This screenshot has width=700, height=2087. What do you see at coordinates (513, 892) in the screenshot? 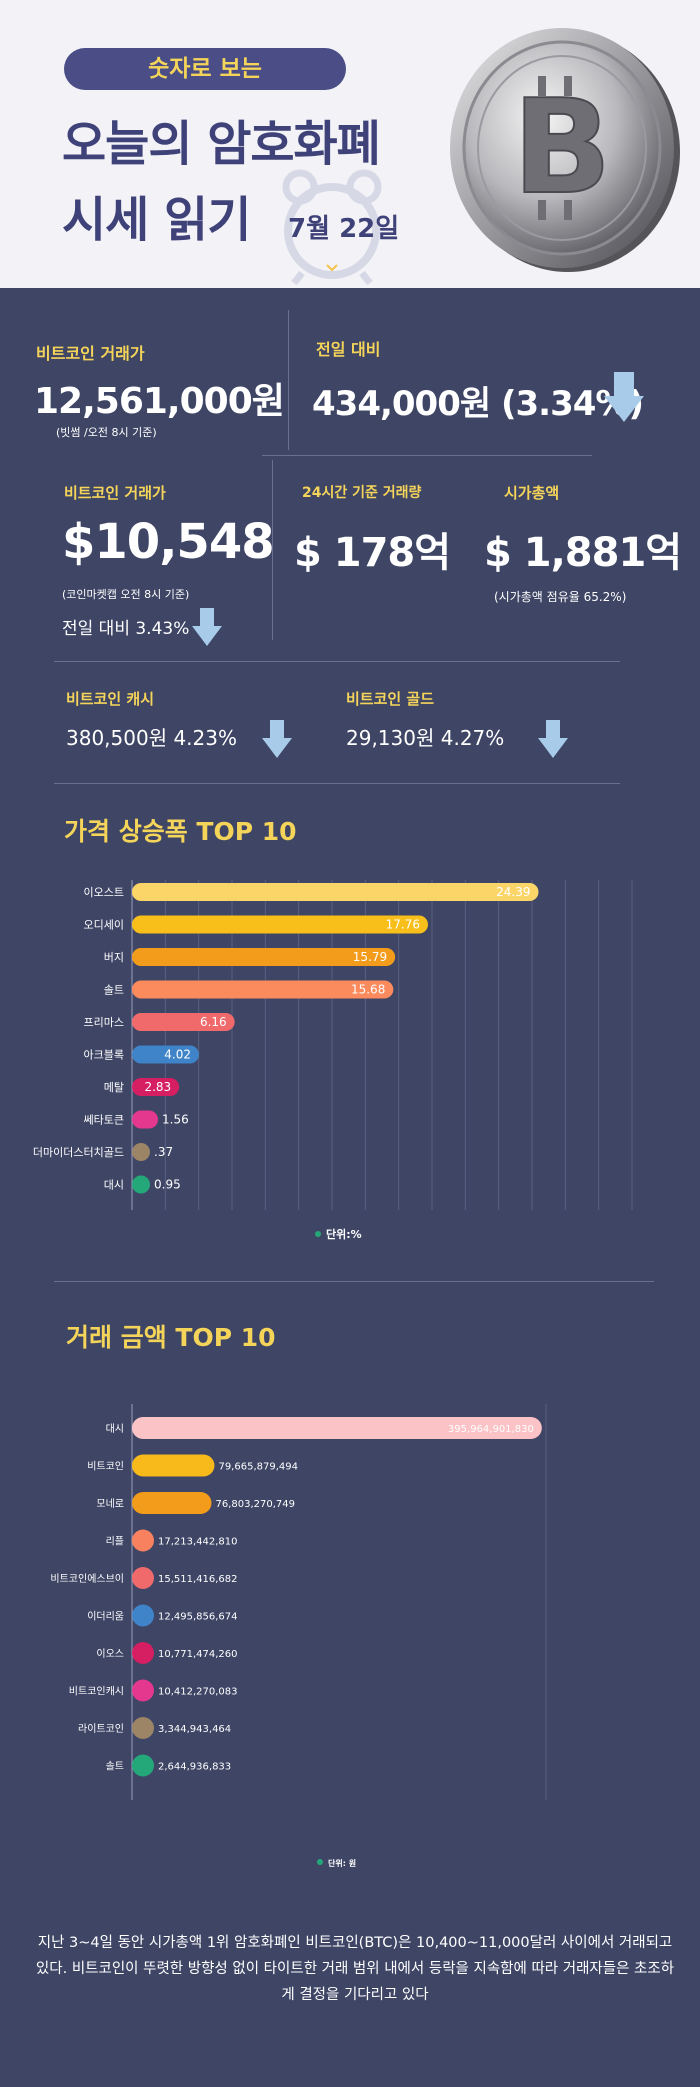
I see `value-label: 24.39` at bounding box center [513, 892].